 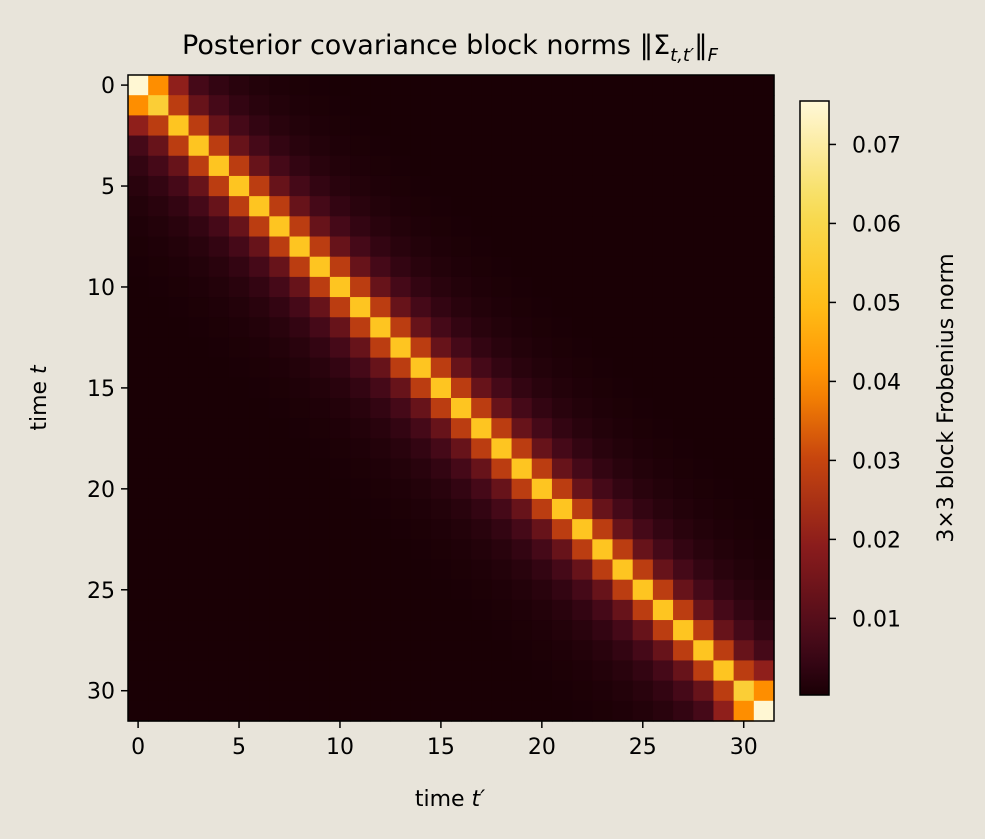 I want to click on colorbar-tick-label: 0.07, so click(x=876, y=145).